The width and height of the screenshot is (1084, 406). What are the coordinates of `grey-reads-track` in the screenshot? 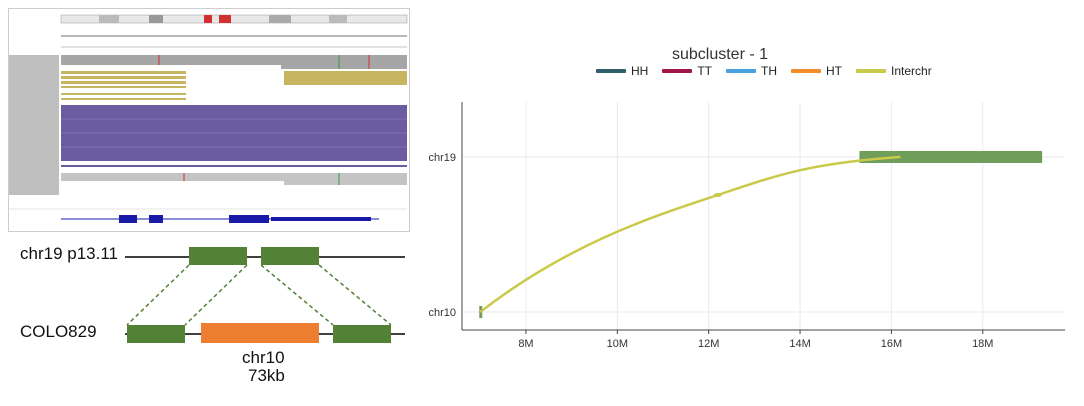 It's located at (234, 179).